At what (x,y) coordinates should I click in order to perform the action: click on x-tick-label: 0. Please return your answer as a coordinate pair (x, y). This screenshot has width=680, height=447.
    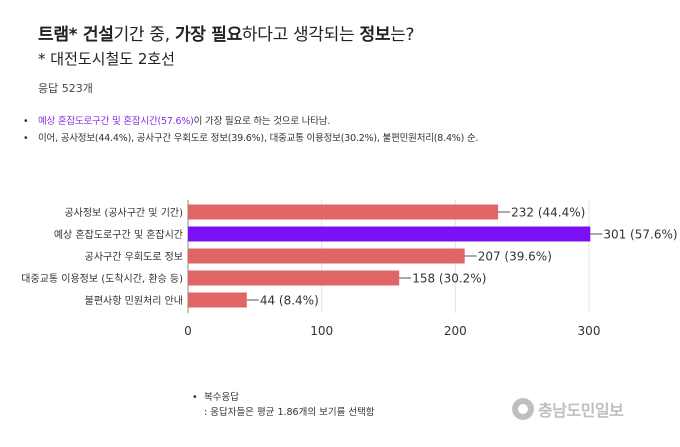
    Looking at the image, I should click on (188, 331).